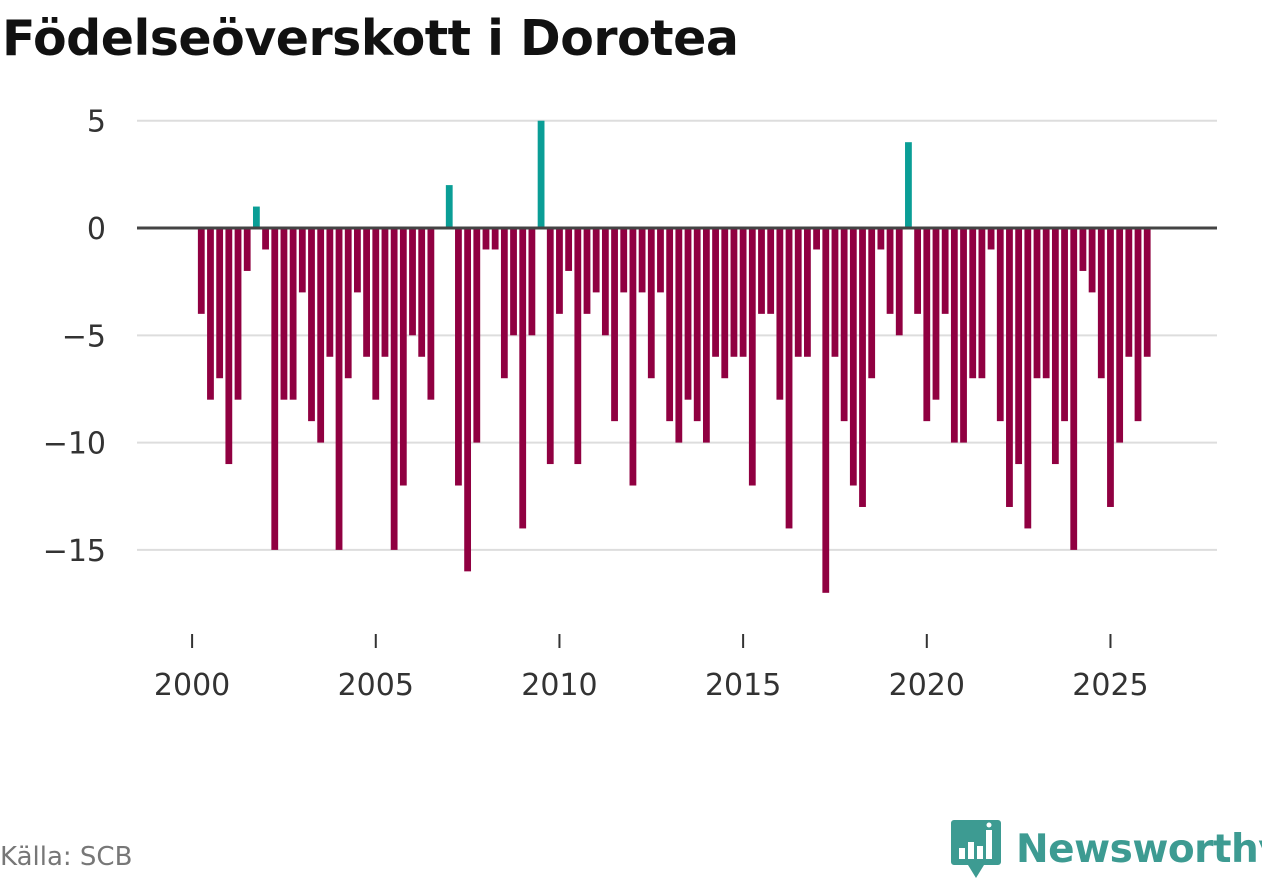 Image resolution: width=1262 pixels, height=880 pixels. I want to click on x-axis: 2000 2005 2010 2015 2020 2025, so click(651, 668).